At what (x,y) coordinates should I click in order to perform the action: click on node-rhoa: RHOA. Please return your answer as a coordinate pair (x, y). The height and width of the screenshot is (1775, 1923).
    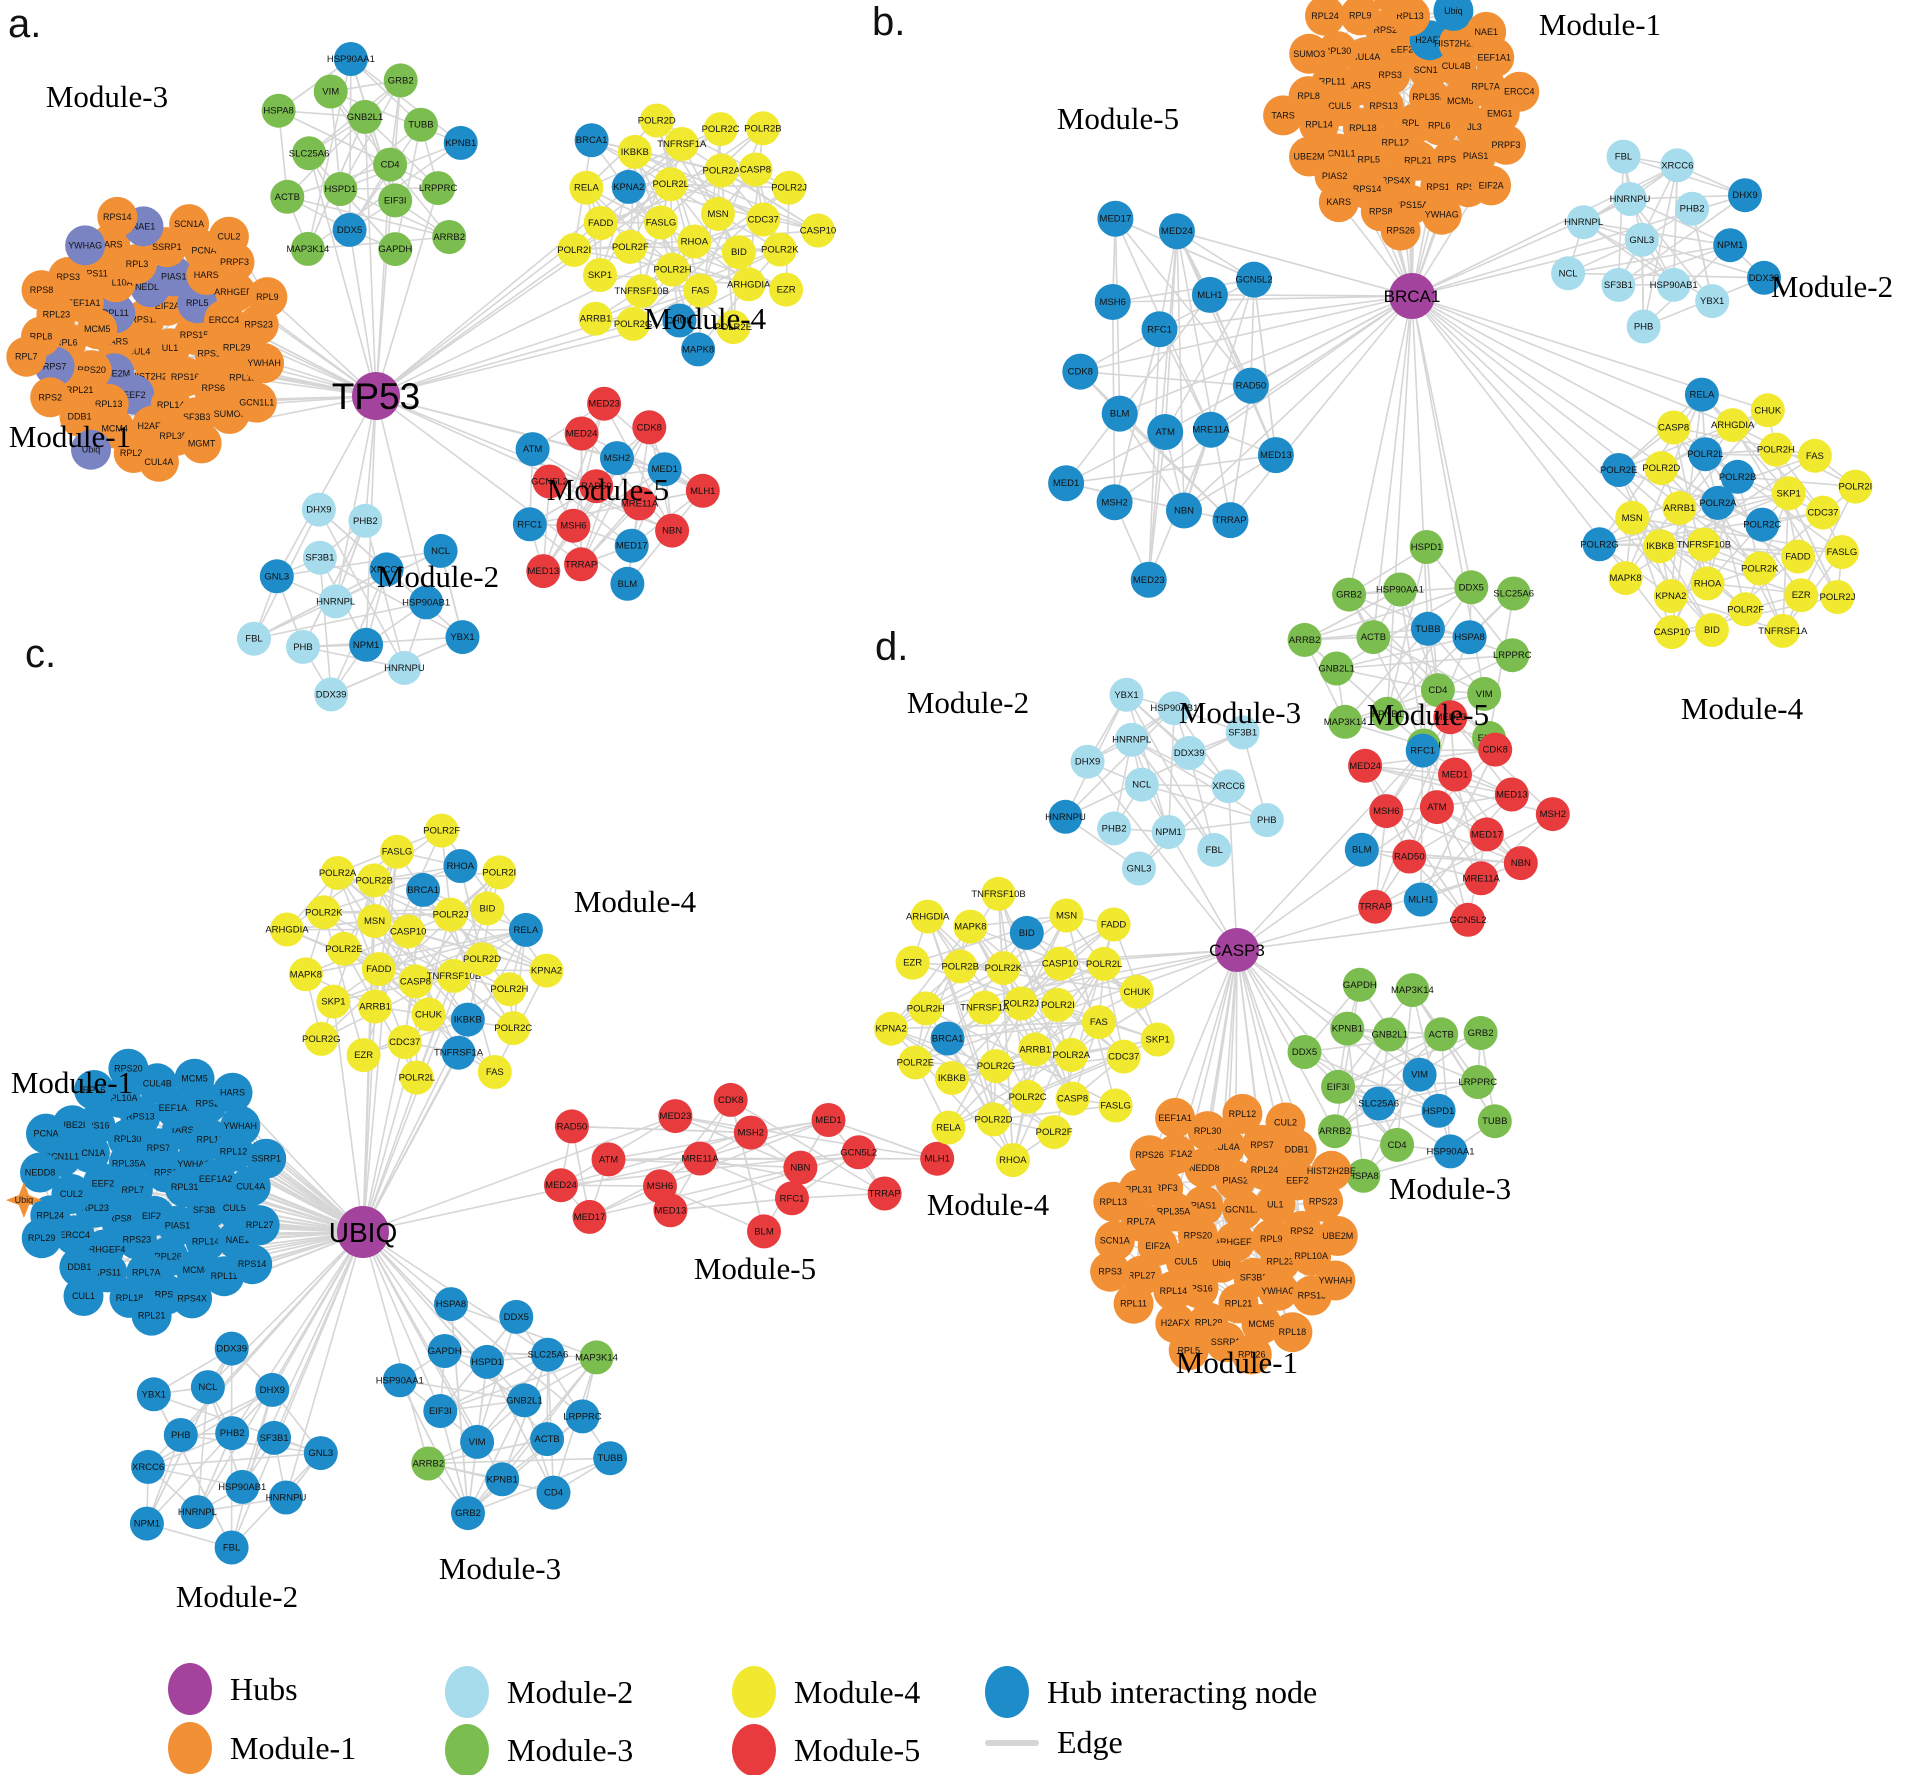
    Looking at the image, I should click on (460, 866).